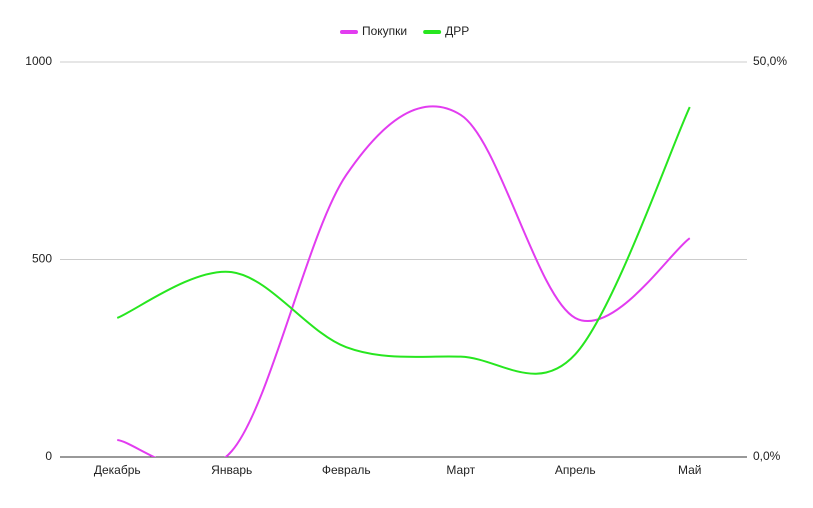 The height and width of the screenshot is (508, 813). What do you see at coordinates (117, 470) in the screenshot?
I see `x-tick-label: Декабрь` at bounding box center [117, 470].